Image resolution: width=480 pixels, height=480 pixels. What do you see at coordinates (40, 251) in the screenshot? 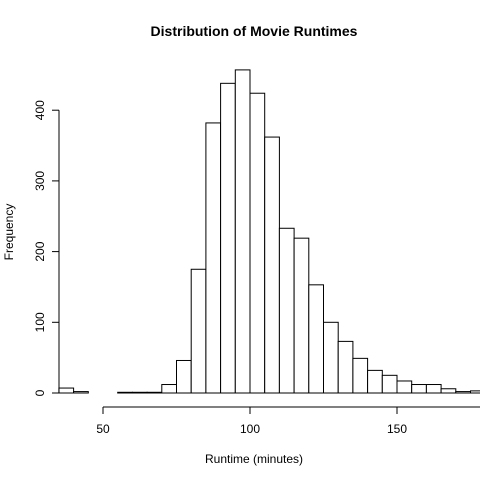
I see `y-tick-label: 200` at bounding box center [40, 251].